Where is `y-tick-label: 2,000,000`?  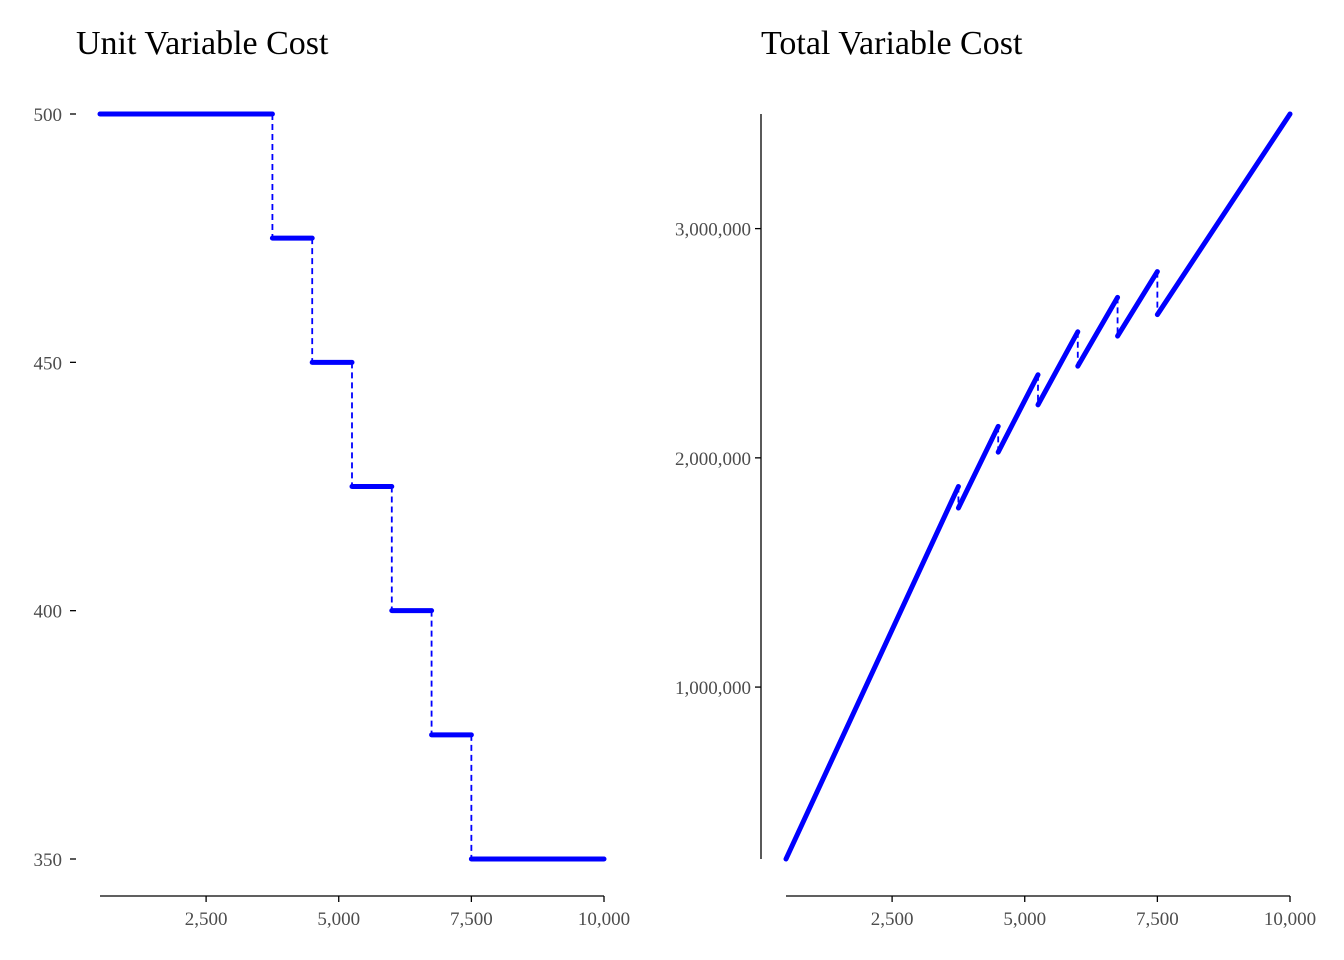
y-tick-label: 2,000,000 is located at coordinates (713, 459).